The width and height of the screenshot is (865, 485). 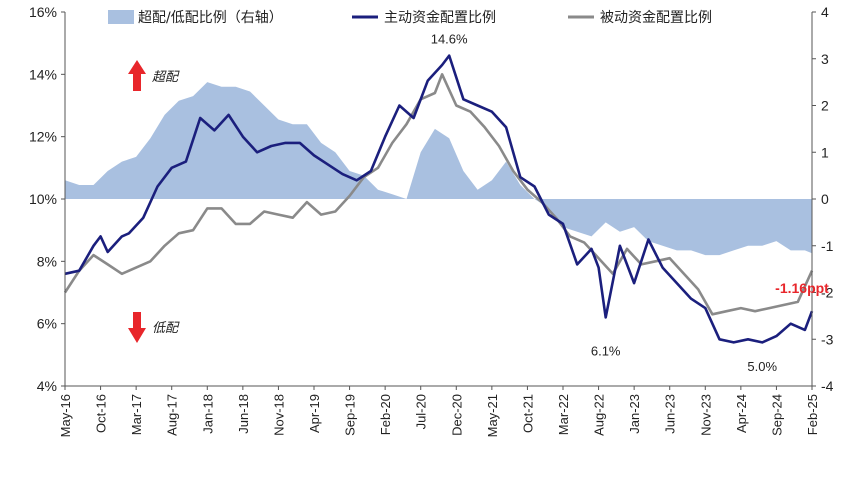 What do you see at coordinates (172, 415) in the screenshot?
I see `x-tick-label: Aug-17` at bounding box center [172, 415].